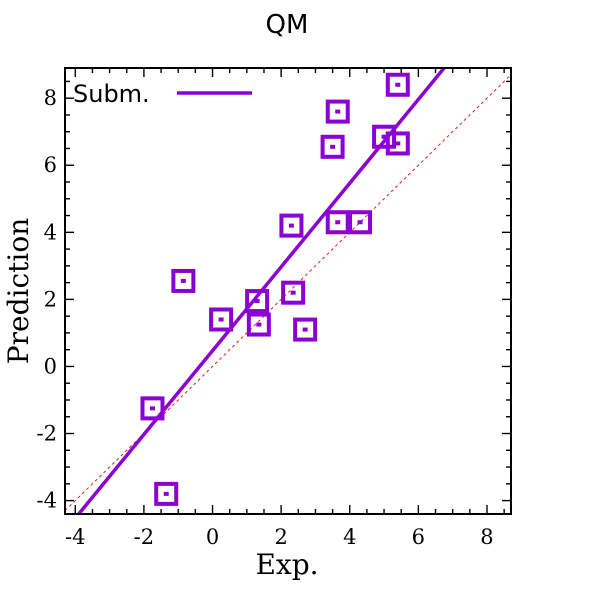  Describe the element at coordinates (50, 366) in the screenshot. I see `y-tick-label: 0` at that location.